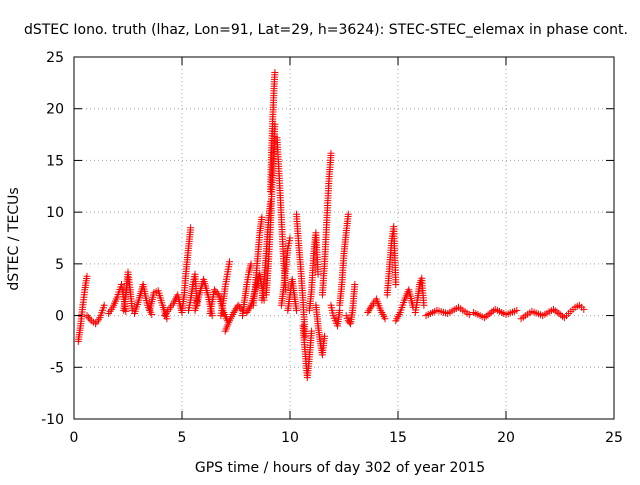  Describe the element at coordinates (55, 110) in the screenshot. I see `y-tick-label: 20` at that location.